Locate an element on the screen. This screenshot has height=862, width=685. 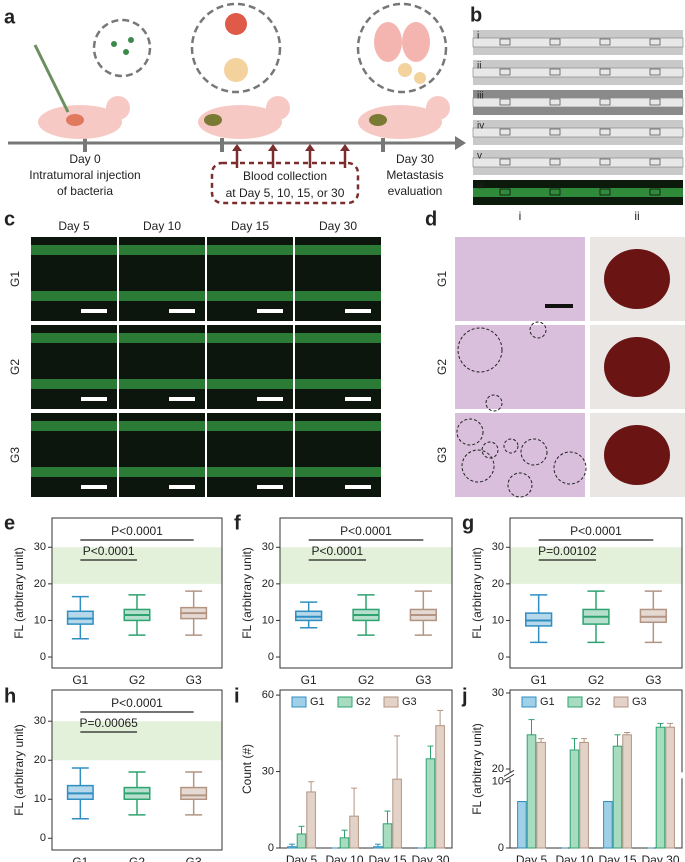
panel-label: g is located at coordinates (468, 523).